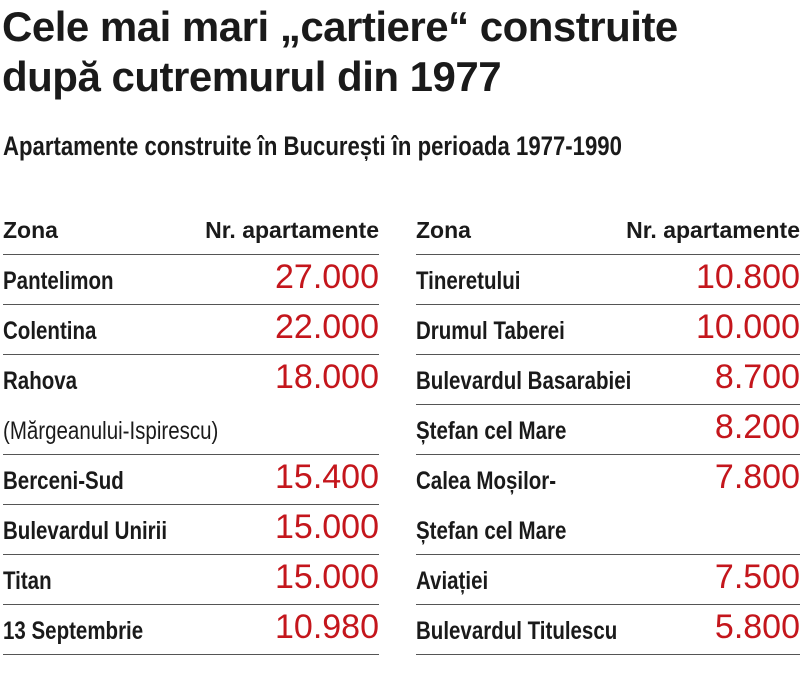  I want to click on table-row-continuation: (Mărgeanului-Ispirescu), so click(191, 430).